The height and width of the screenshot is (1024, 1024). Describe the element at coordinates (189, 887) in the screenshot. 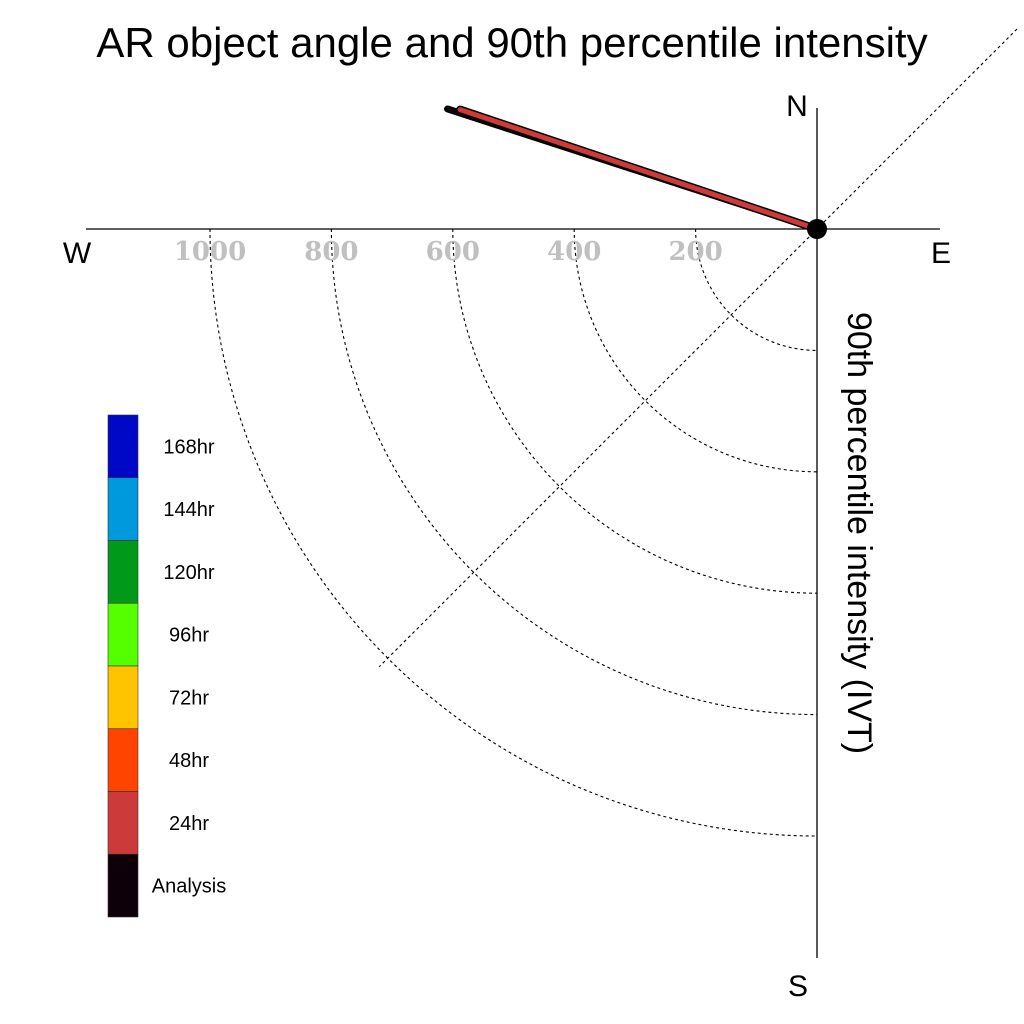

I see `legend-label: Analysis` at that location.